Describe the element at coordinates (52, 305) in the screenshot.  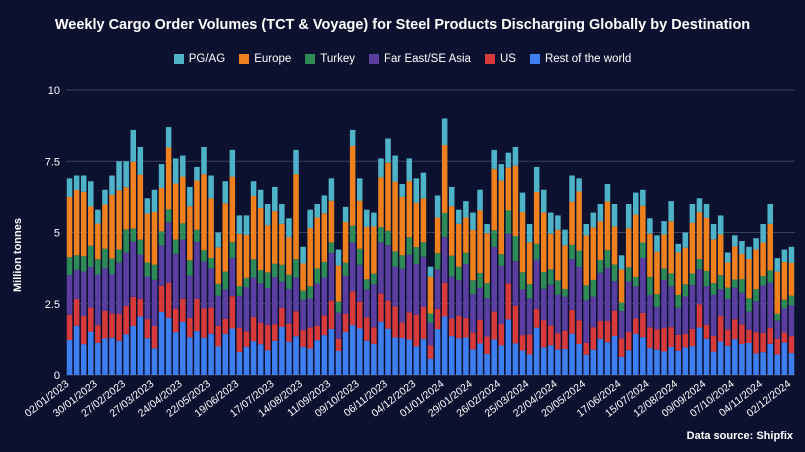
I see `y-tick-label: 2.5` at that location.